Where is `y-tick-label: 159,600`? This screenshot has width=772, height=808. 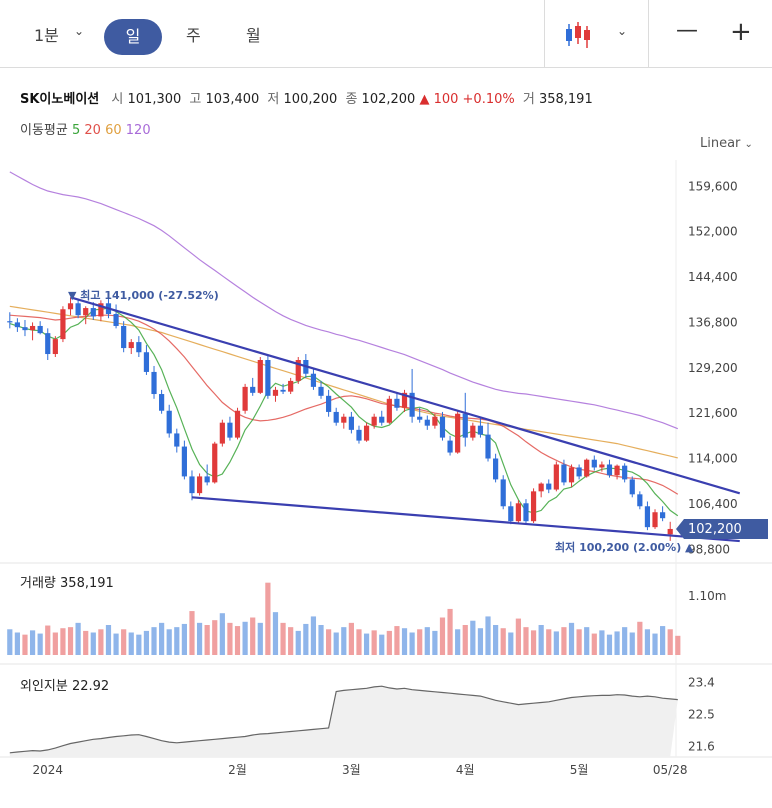
y-tick-label: 159,600 is located at coordinates (713, 186).